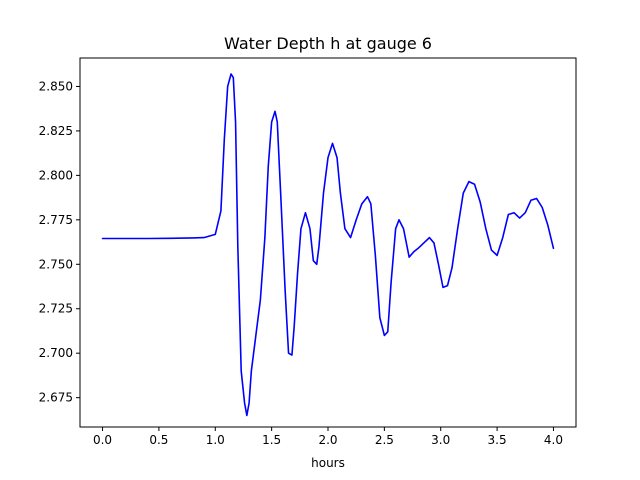  I want to click on y-tick-label: 2.675, so click(56, 398).